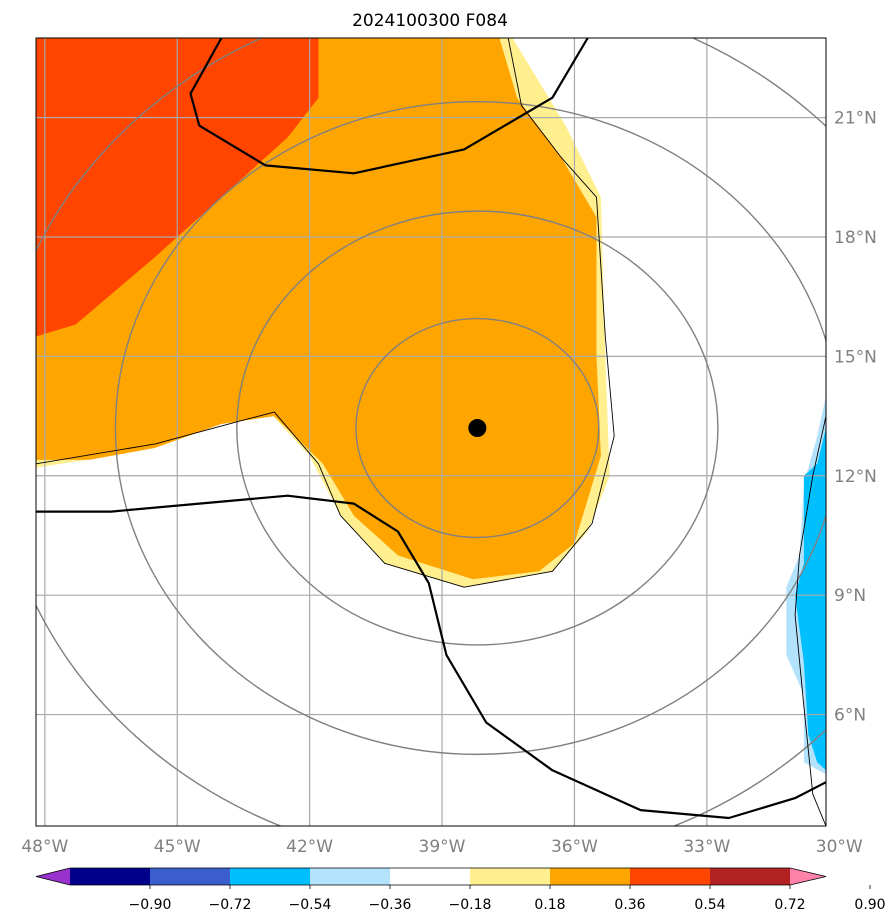 The width and height of the screenshot is (896, 924). I want to click on colorbar-tick-label-7: 0.54, so click(709, 905).